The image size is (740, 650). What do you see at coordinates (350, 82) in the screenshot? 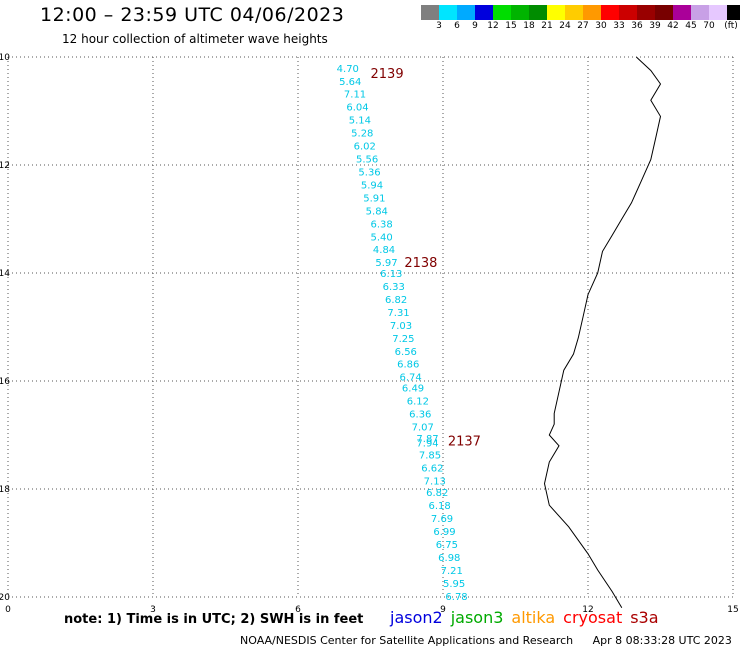
I see `wave-height-value: 5.64` at bounding box center [350, 82].